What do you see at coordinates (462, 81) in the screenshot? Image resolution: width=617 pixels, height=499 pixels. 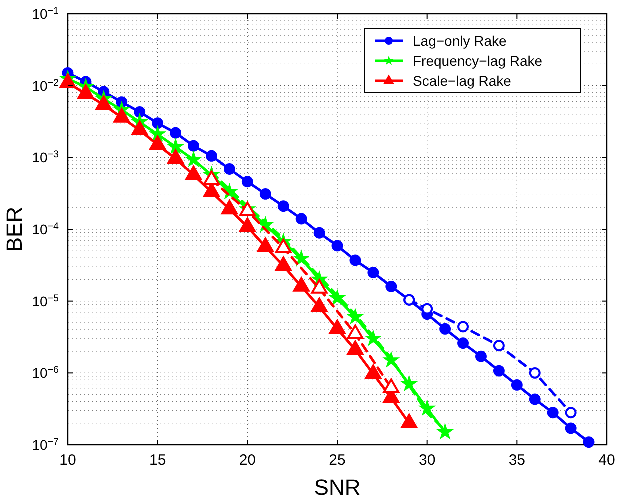 I see `legend-label: Scale−lag Rake` at bounding box center [462, 81].